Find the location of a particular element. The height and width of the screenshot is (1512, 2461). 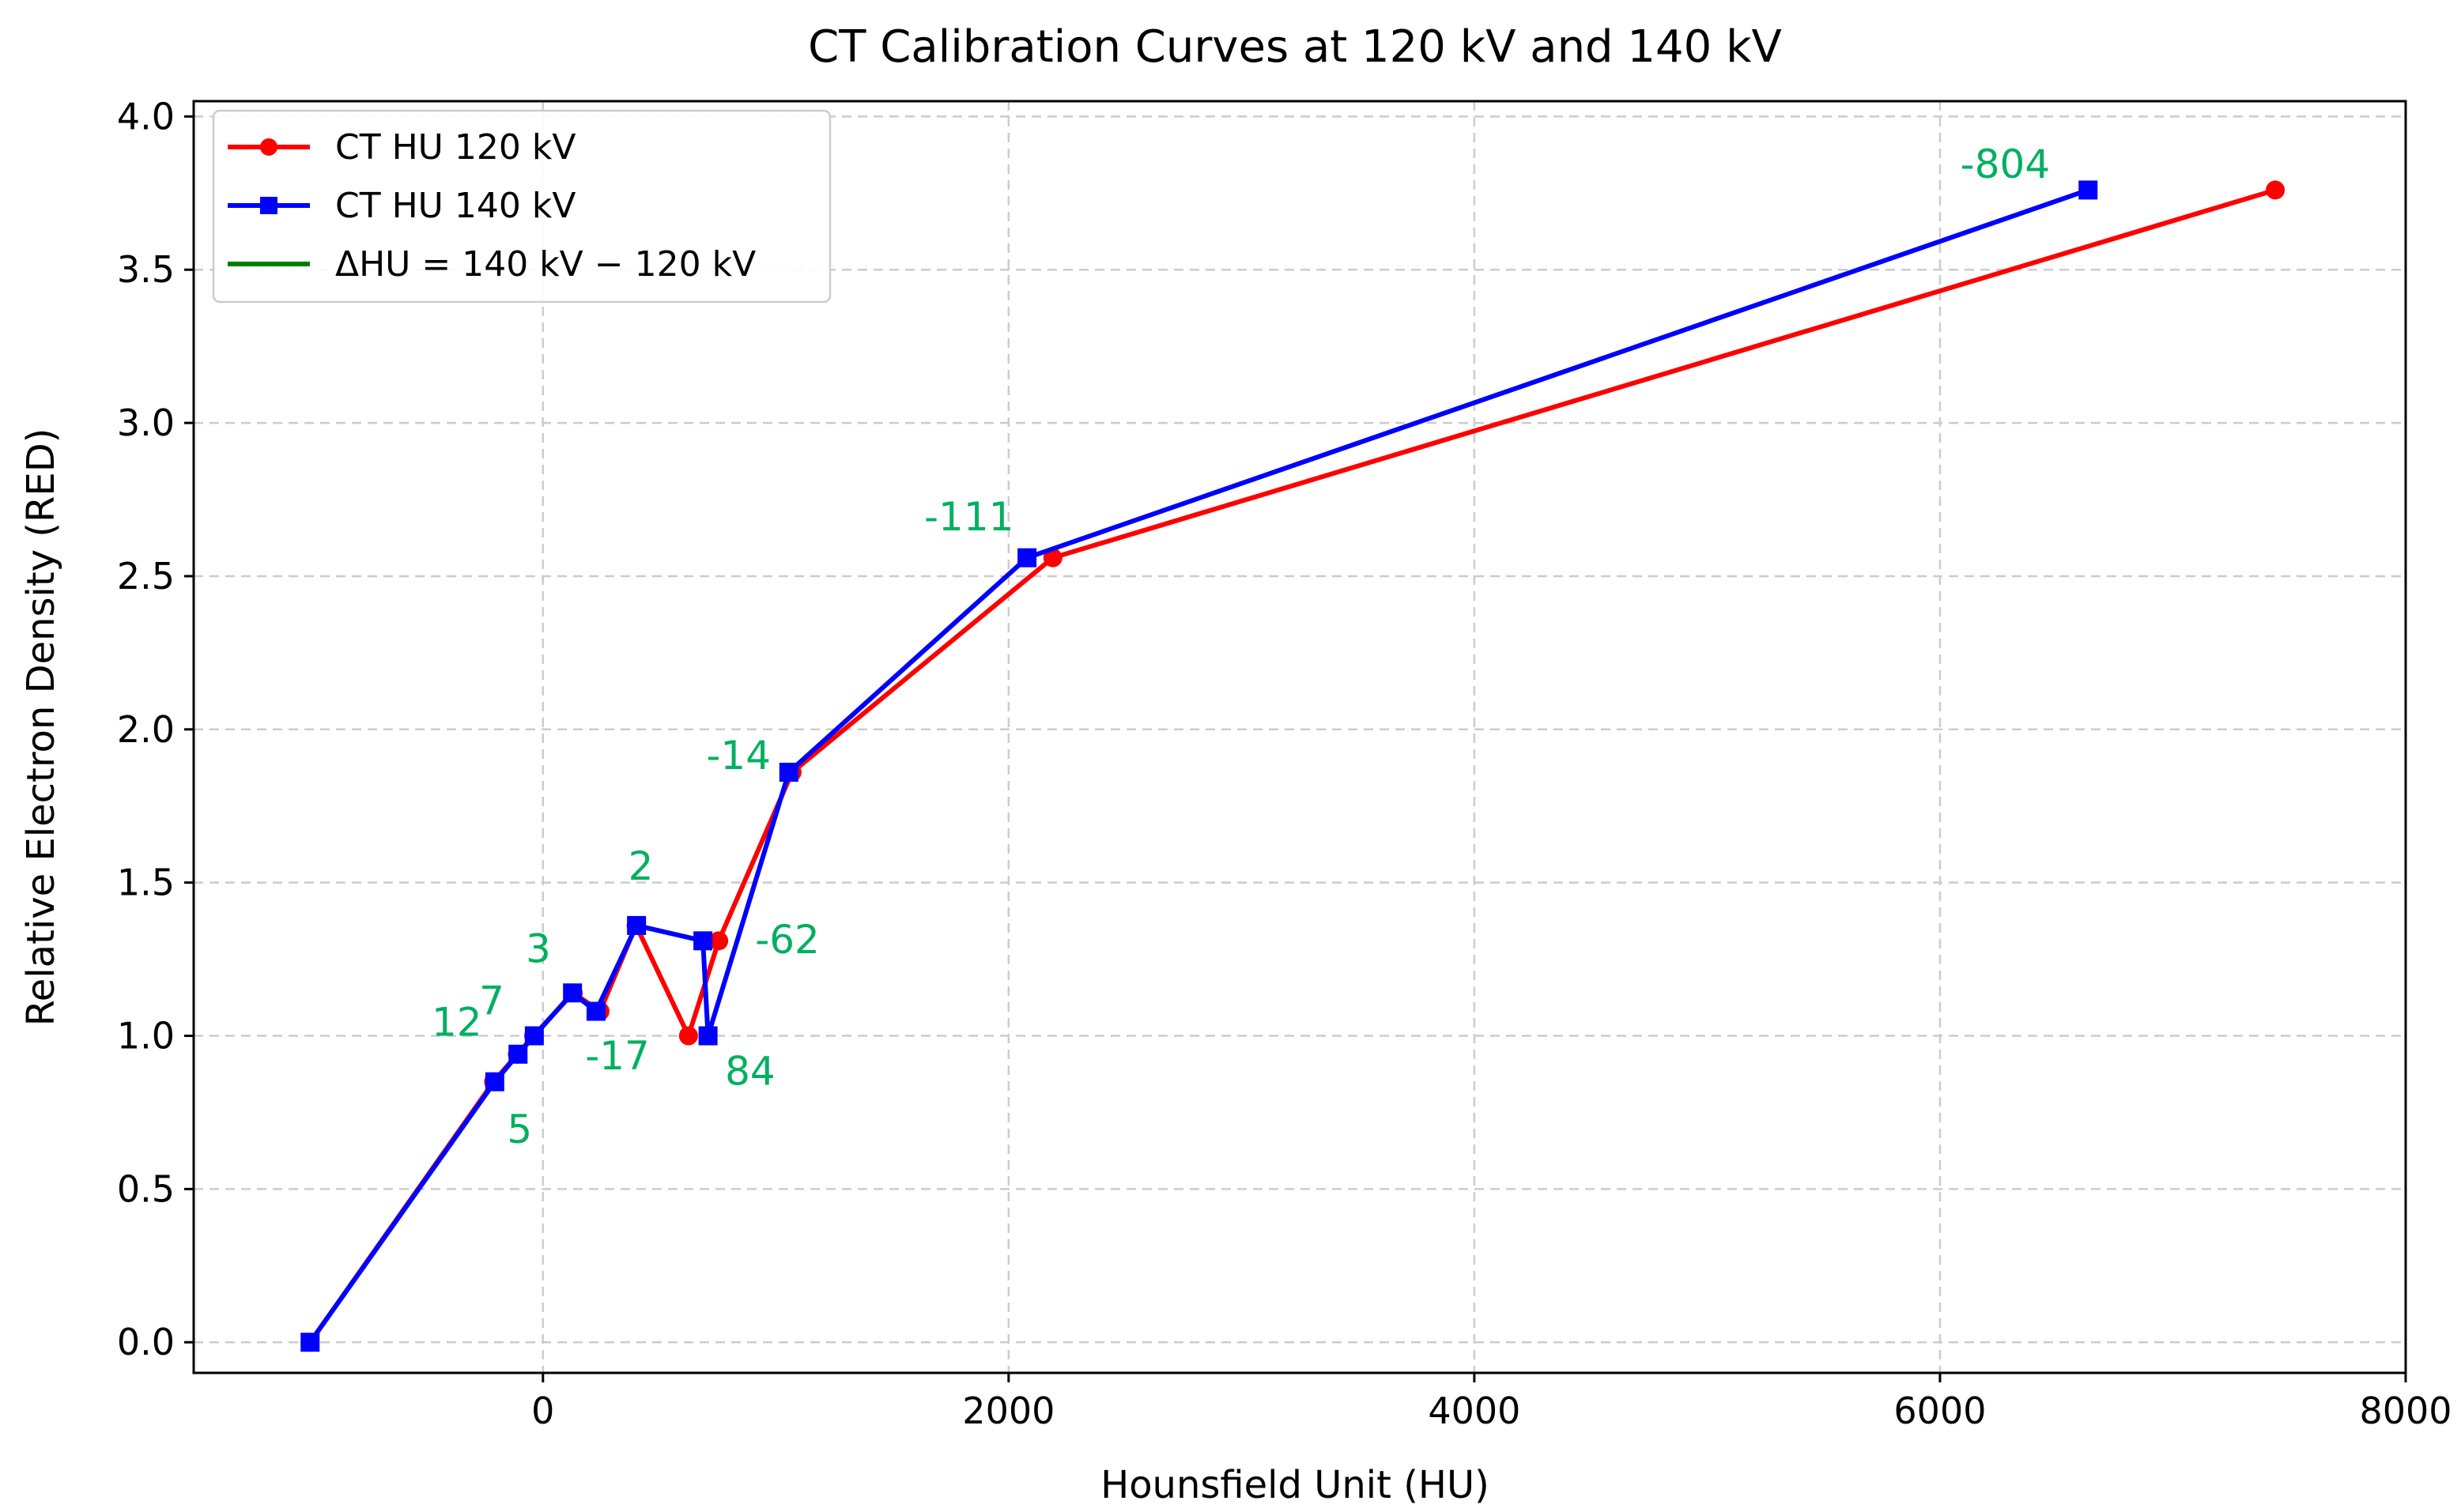

delta-hu-label-3: 3 is located at coordinates (538, 948).